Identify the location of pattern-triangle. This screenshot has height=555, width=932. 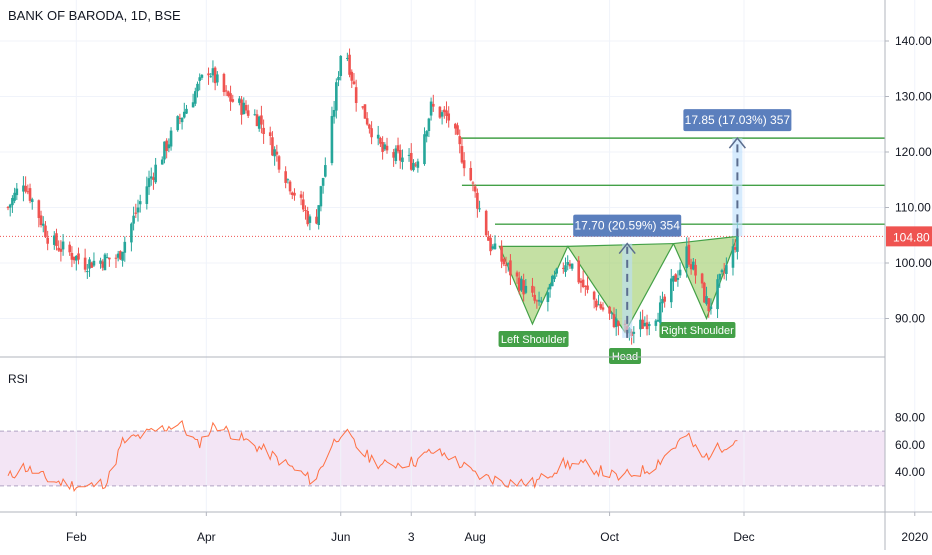
(533, 285).